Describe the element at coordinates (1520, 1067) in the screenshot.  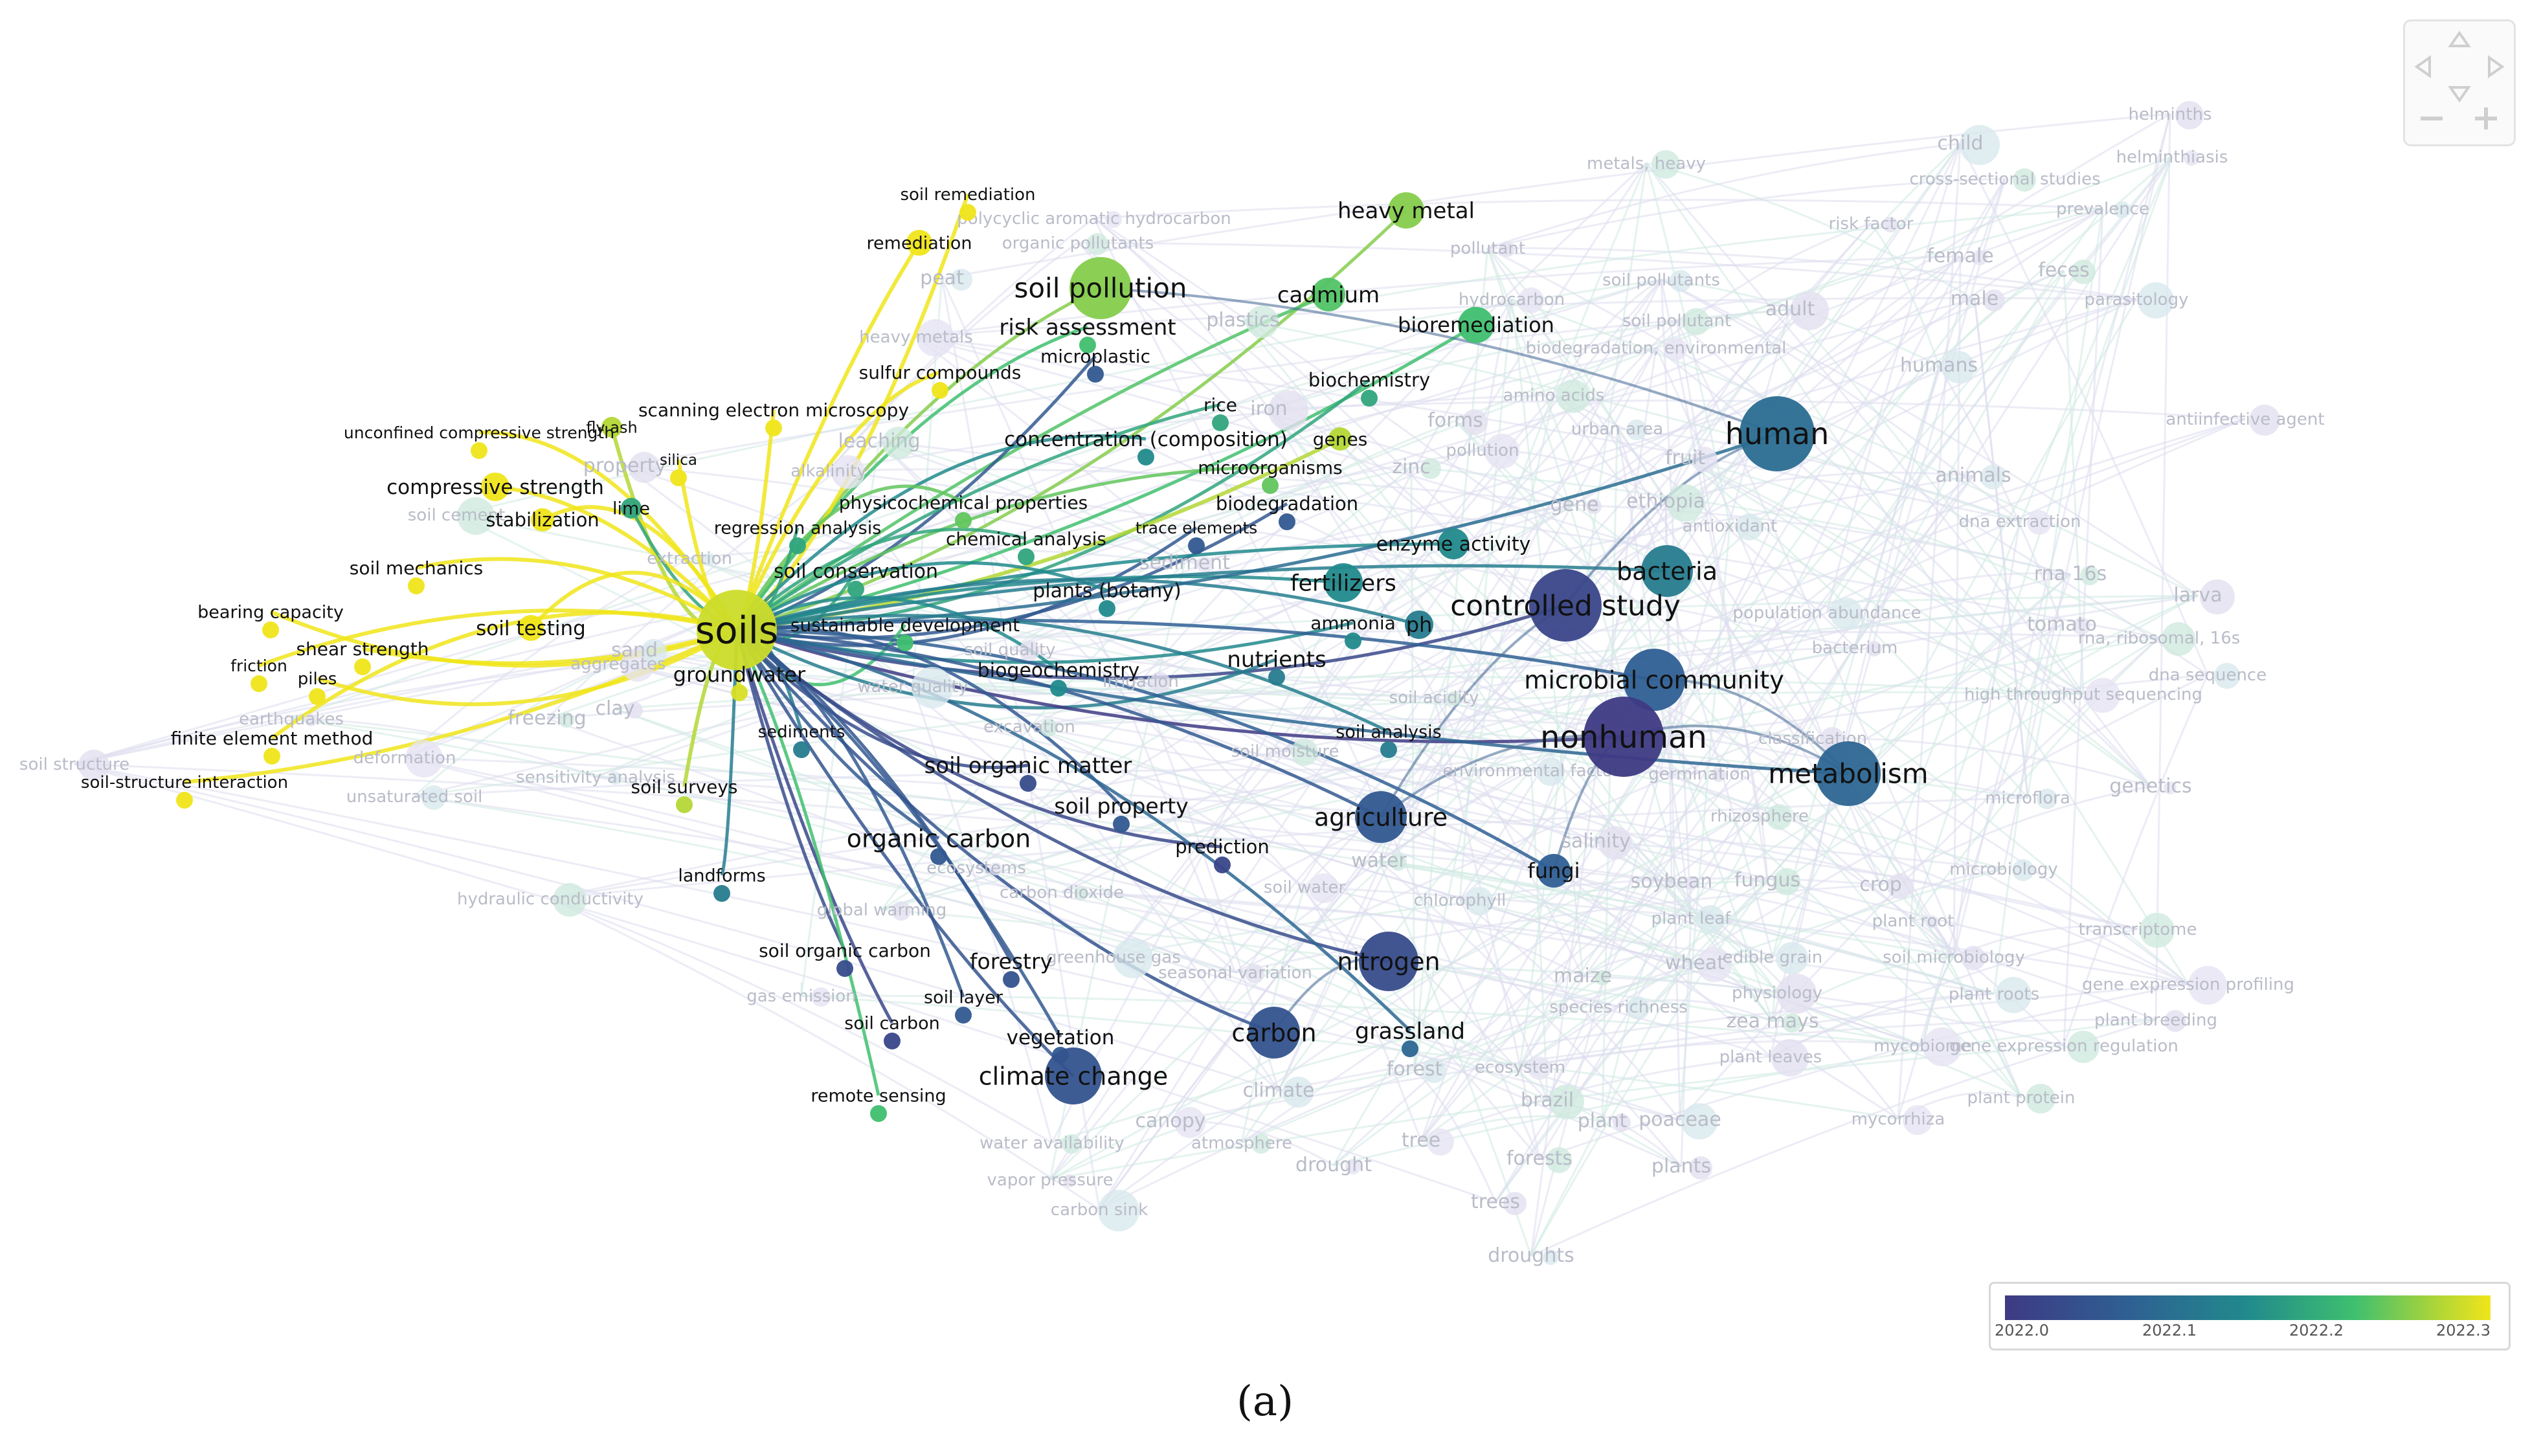
I see `faded-label-ecosystem: ecosystem` at that location.